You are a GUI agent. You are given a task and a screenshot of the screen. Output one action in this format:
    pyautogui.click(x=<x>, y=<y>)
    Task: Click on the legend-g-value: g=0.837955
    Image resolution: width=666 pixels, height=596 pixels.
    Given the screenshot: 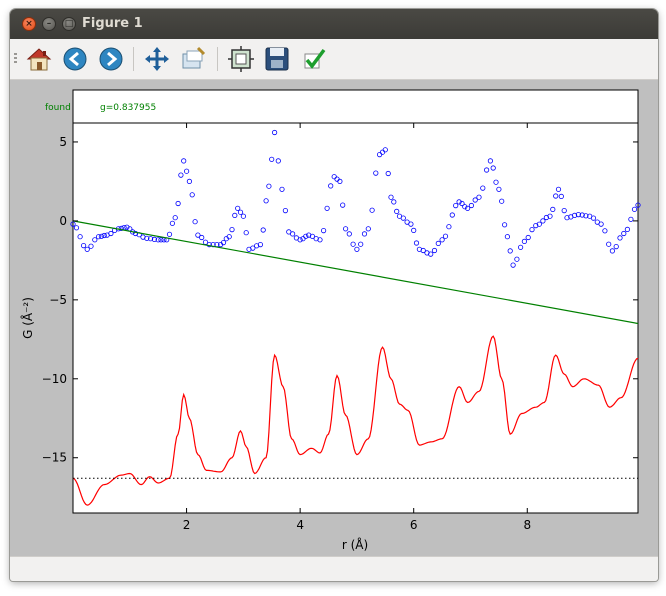 What is the action you would take?
    pyautogui.click(x=128, y=108)
    